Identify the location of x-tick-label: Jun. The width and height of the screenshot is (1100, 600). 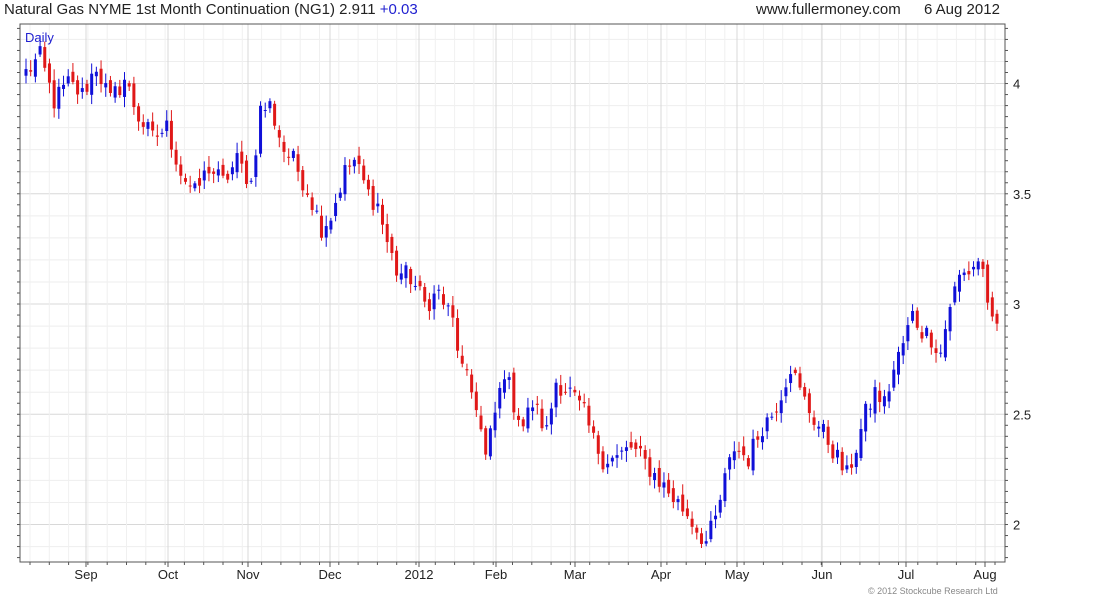
(822, 574).